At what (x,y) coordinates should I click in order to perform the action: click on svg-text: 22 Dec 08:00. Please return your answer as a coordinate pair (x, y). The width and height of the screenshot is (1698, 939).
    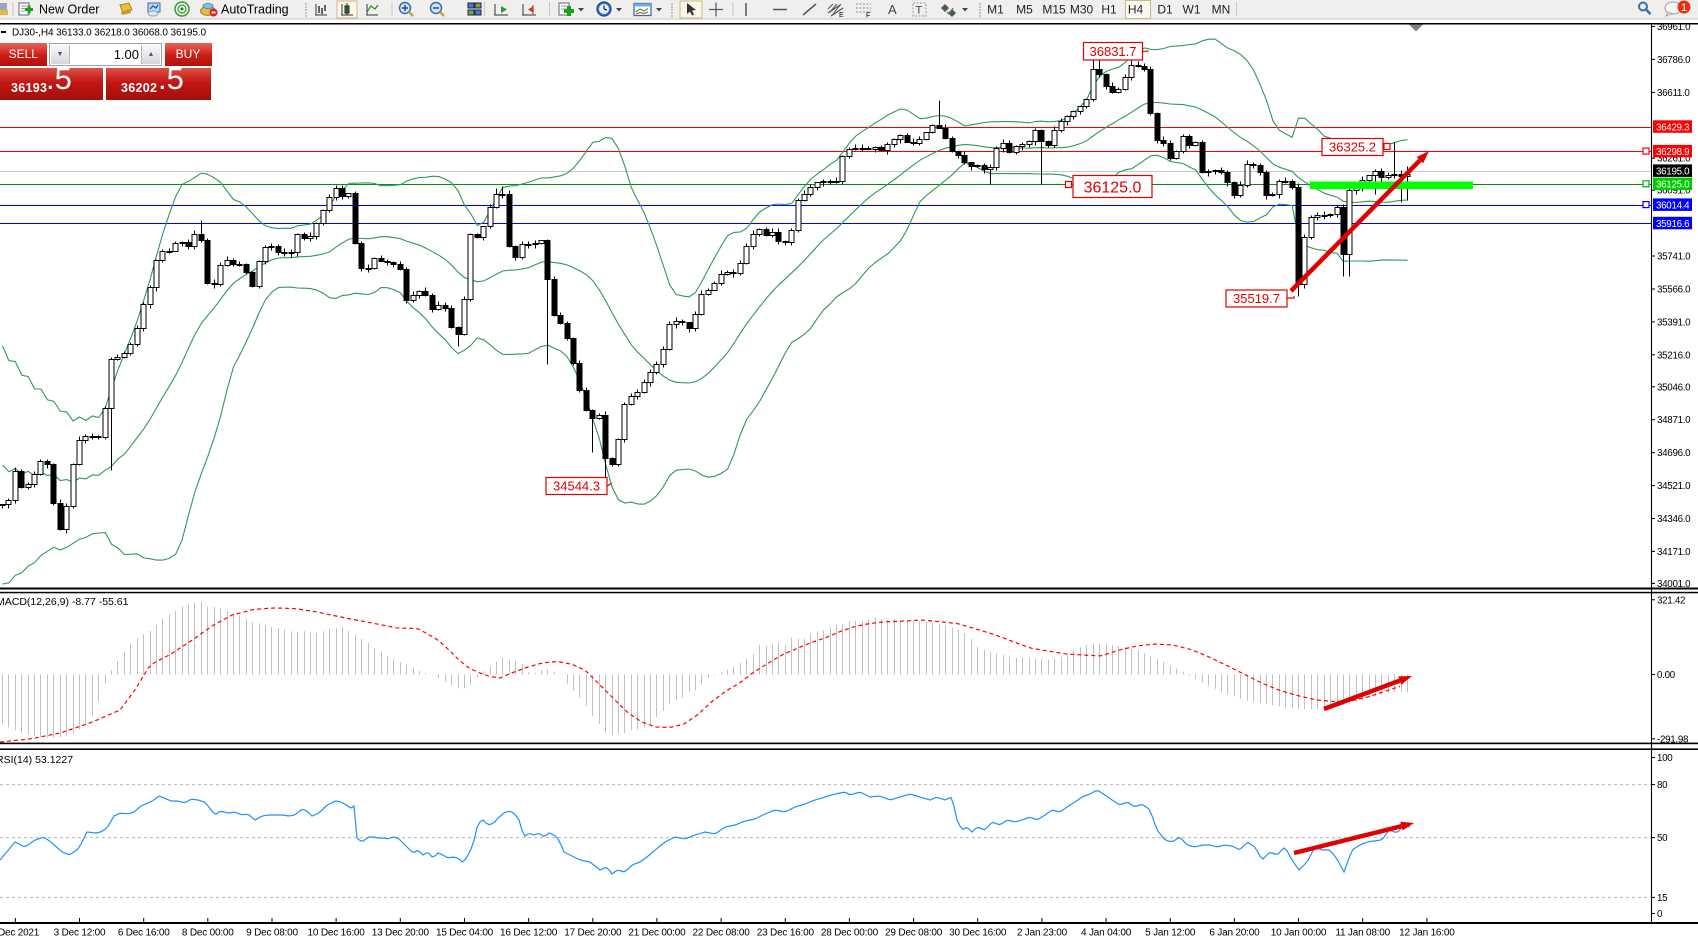
    Looking at the image, I should click on (722, 933).